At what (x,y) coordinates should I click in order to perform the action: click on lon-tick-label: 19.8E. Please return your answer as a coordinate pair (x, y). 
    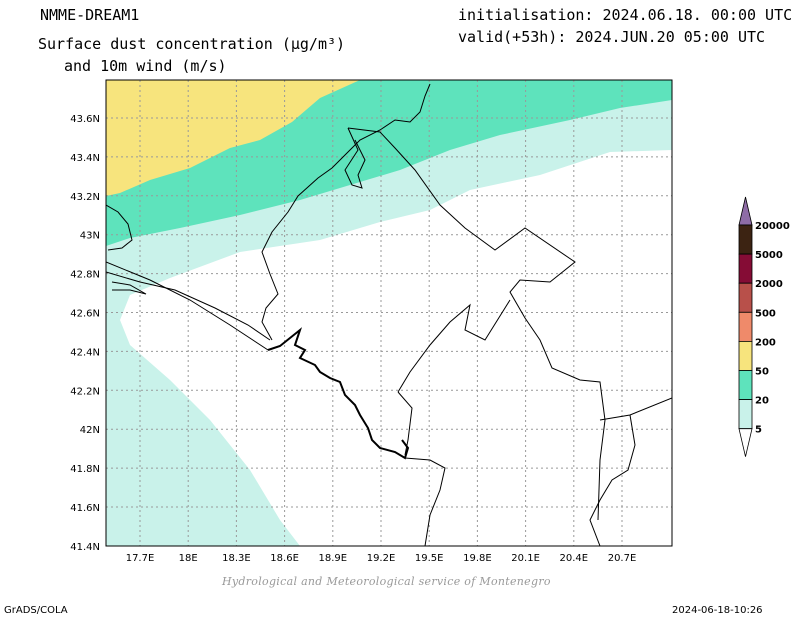
    Looking at the image, I should click on (477, 558).